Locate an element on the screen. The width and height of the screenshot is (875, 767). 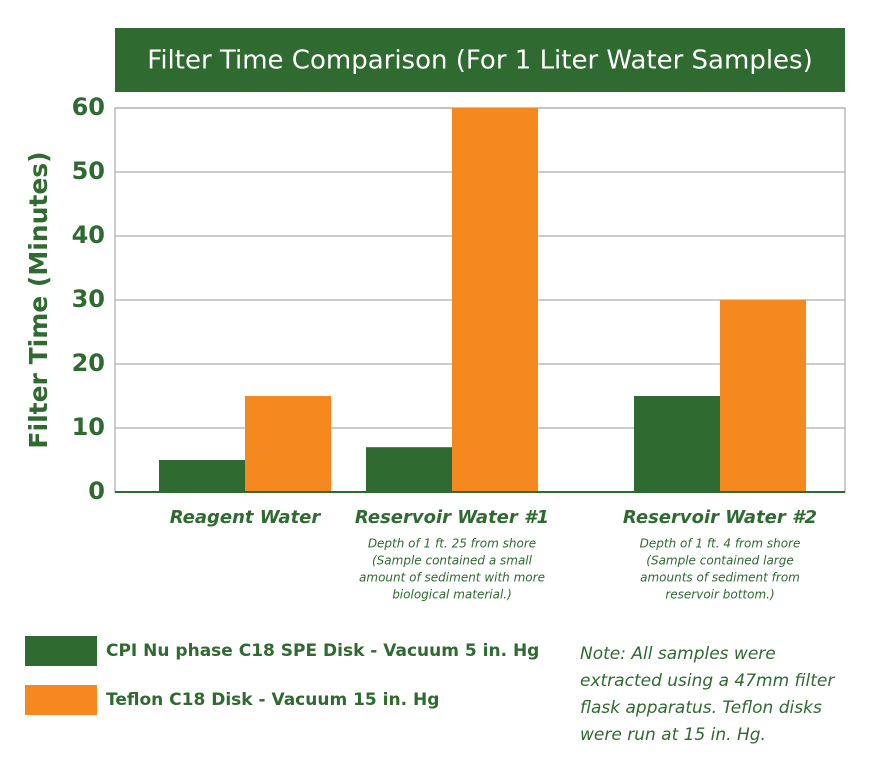
category-note: Depth of 1 ft. 25 from shore is located at coordinates (452, 544).